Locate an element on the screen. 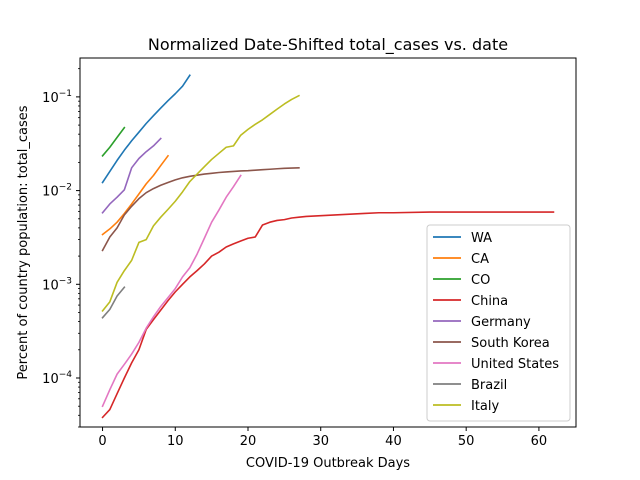 The image size is (640, 480). x-tick-label: 50 is located at coordinates (466, 441).